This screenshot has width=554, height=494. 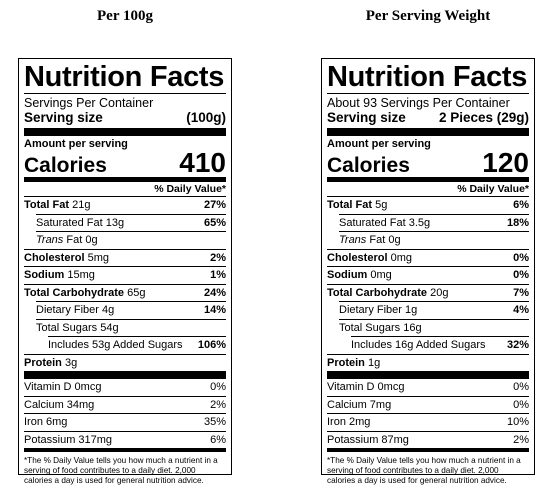 I want to click on total-carbohydrate-row: Total Carbohydrate 20g 7%, so click(x=428, y=292).